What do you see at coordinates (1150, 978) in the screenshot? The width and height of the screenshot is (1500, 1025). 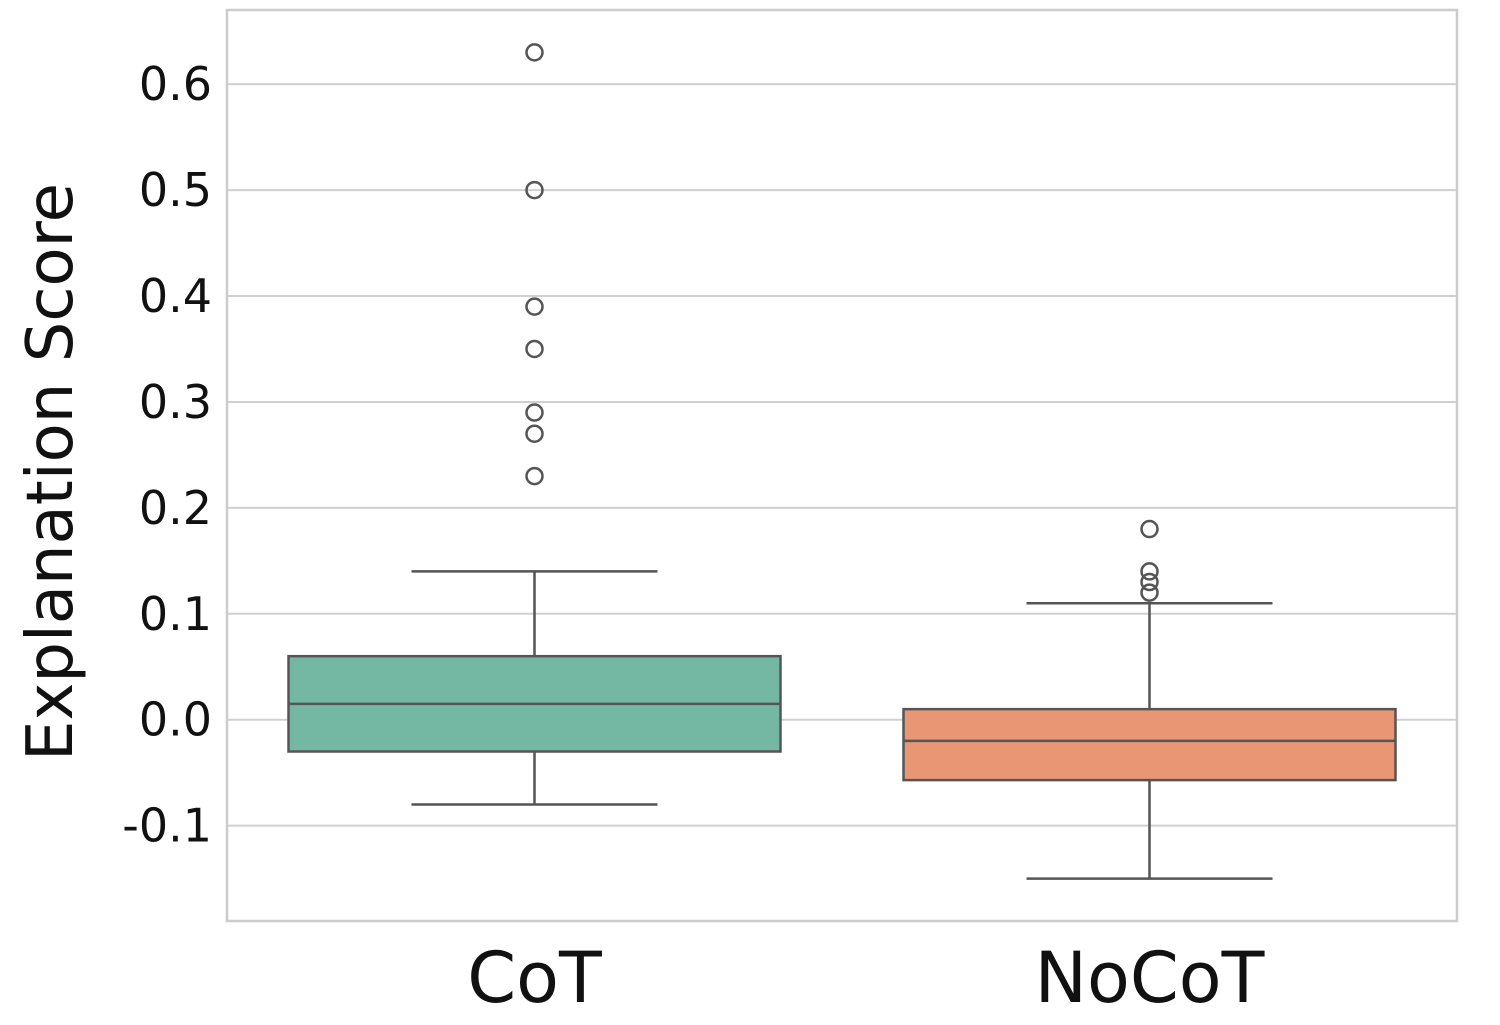 I see `x-category-label: NoCoT` at bounding box center [1150, 978].